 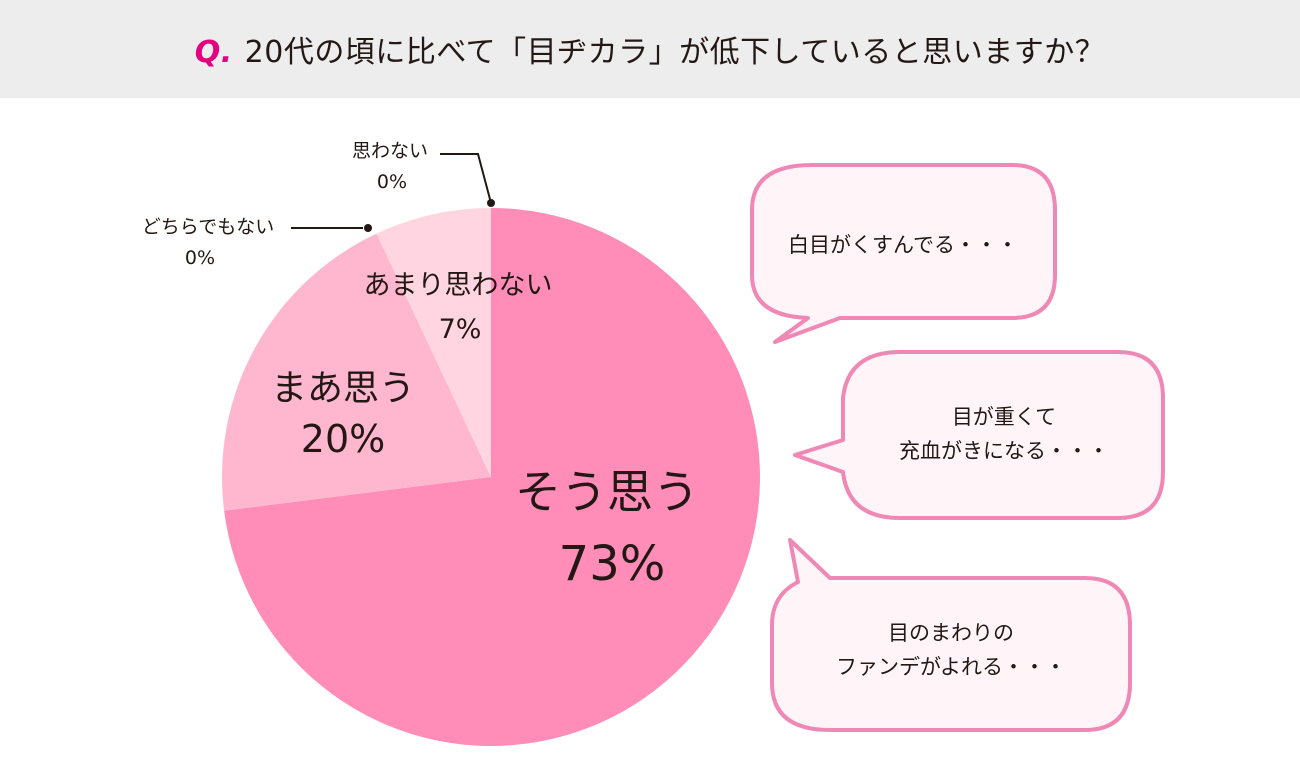 I want to click on speech-bubble-3-line-2: ファンデがよれる・・・, so click(x=951, y=667).